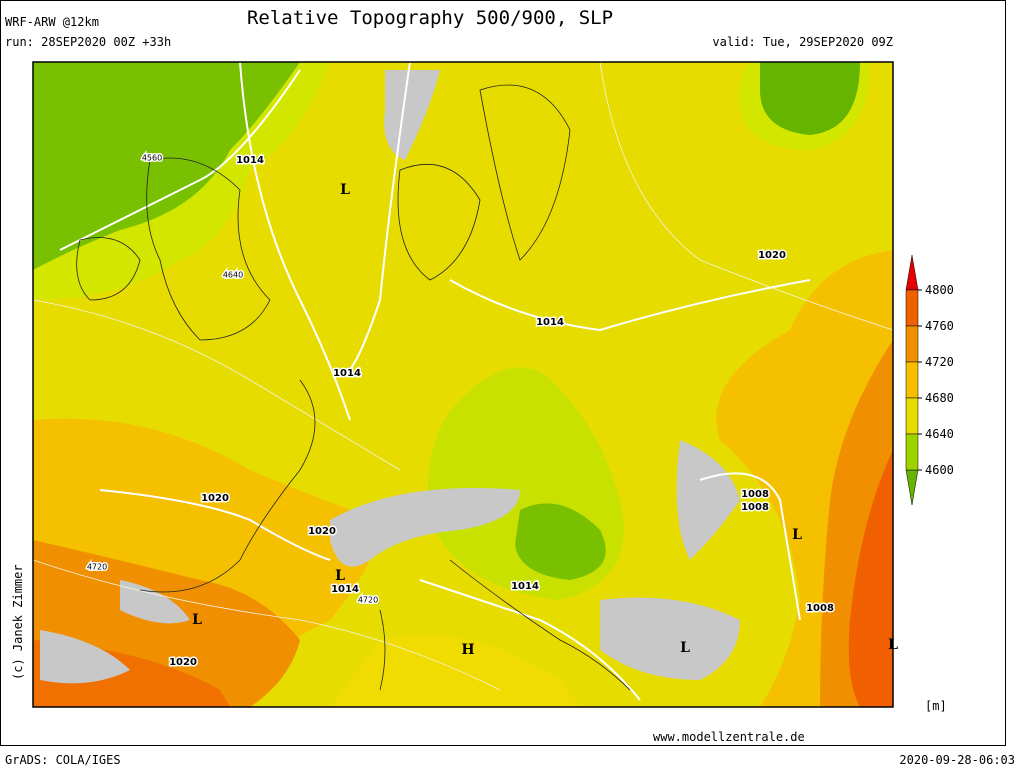 This screenshot has height=768, width=1024. What do you see at coordinates (939, 326) in the screenshot?
I see `colorbar-tick-label: 4760` at bounding box center [939, 326].